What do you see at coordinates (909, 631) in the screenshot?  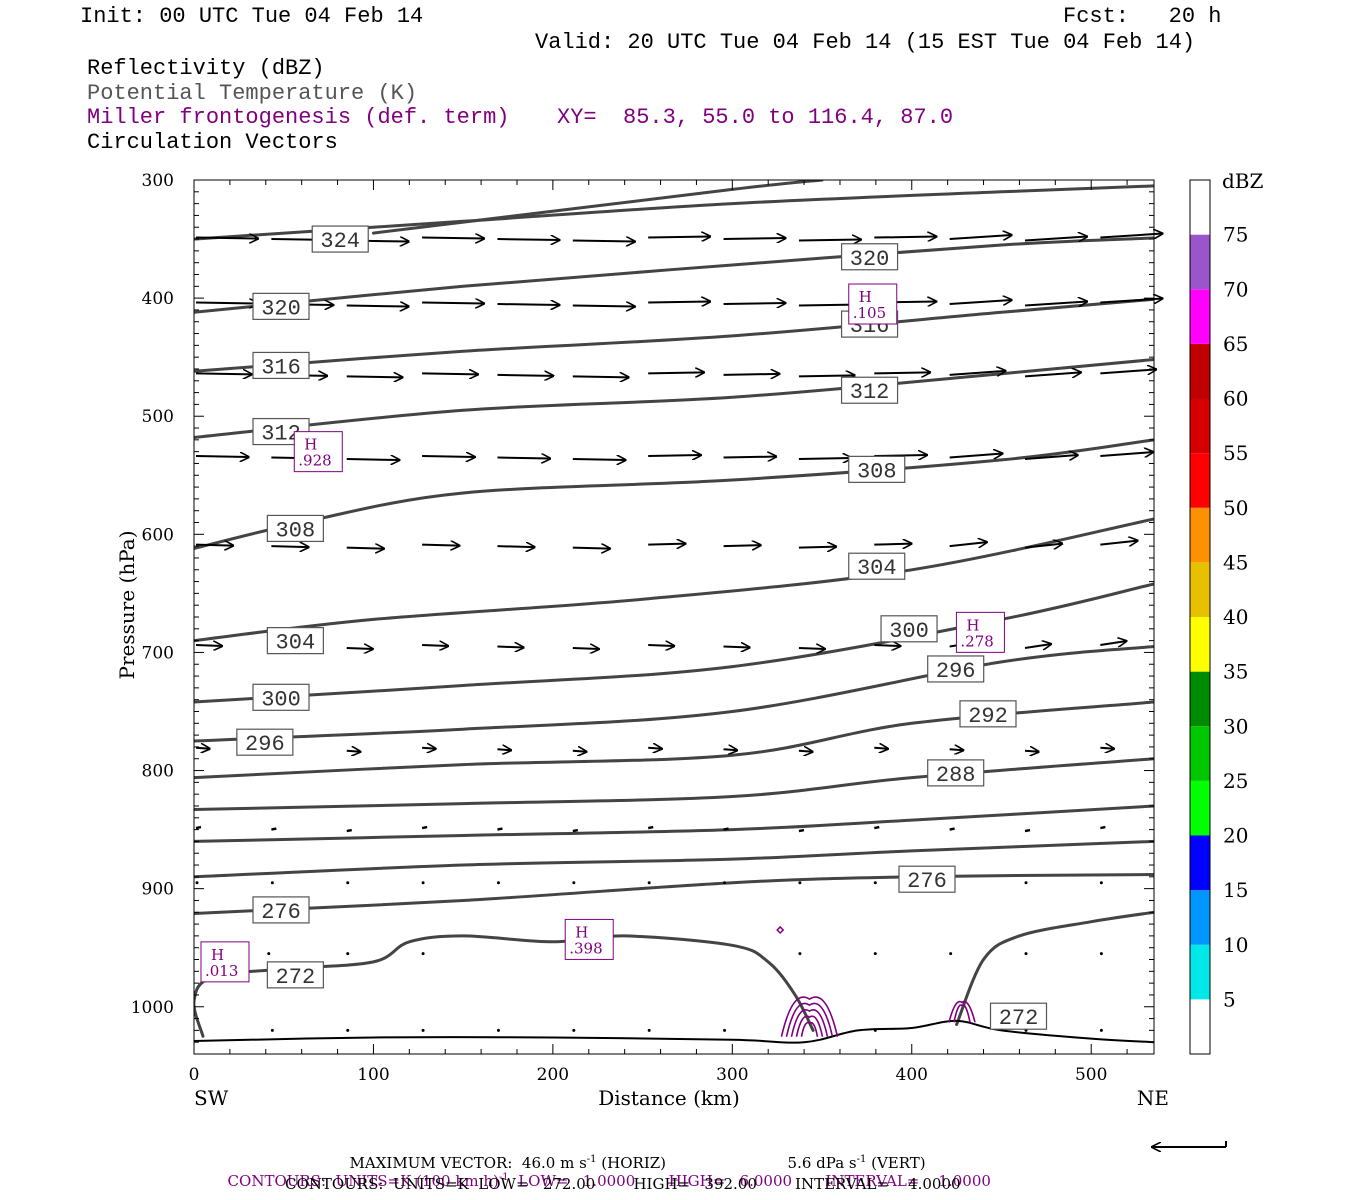 I see `theta-label-text: 300` at bounding box center [909, 631].